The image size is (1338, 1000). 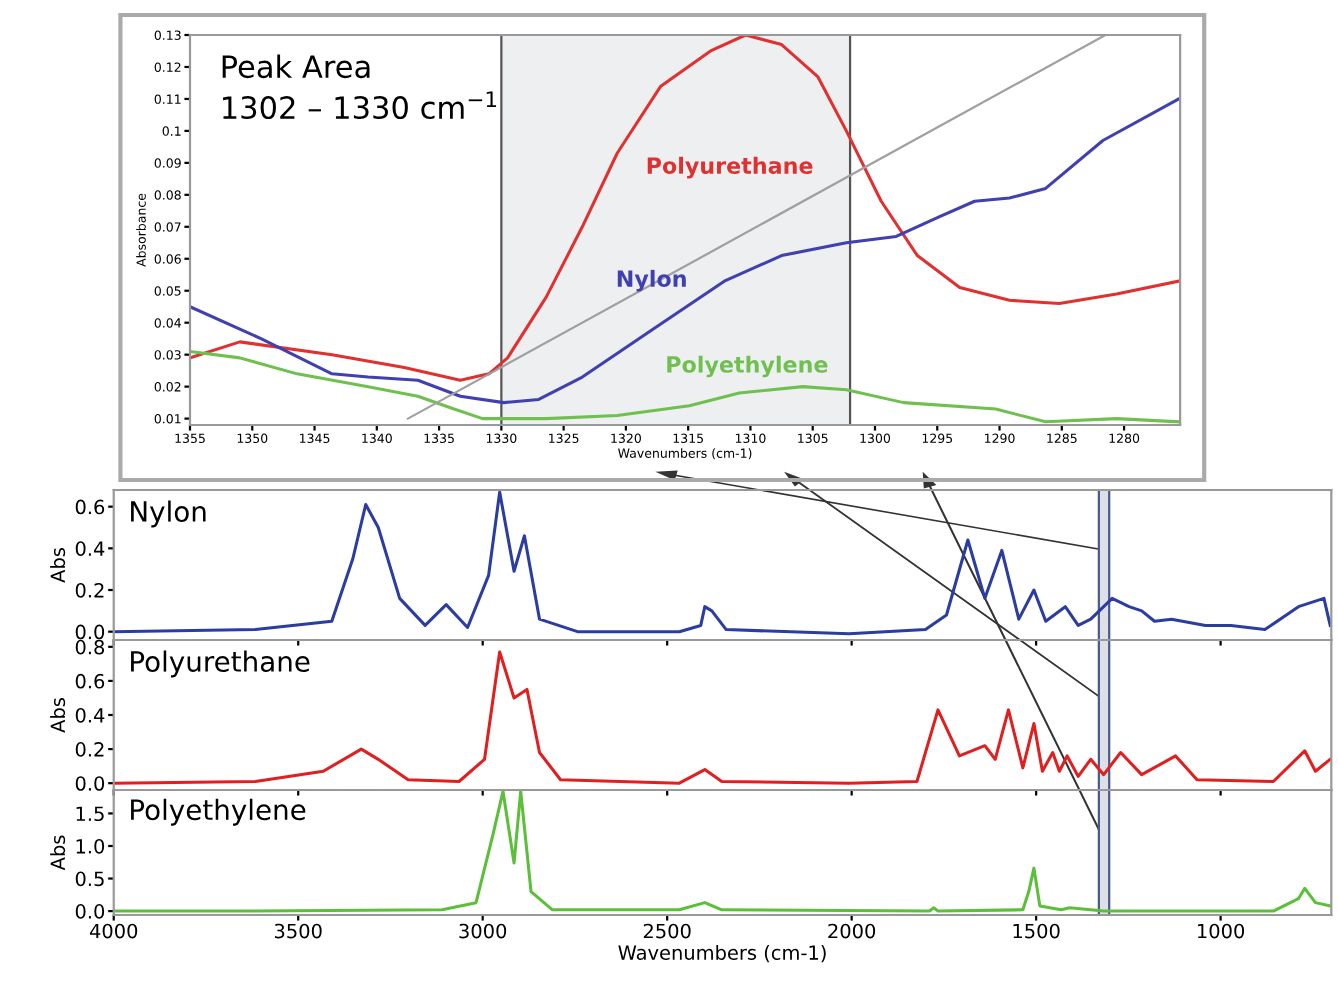 I want to click on series-label: Nylon, so click(x=651, y=280).